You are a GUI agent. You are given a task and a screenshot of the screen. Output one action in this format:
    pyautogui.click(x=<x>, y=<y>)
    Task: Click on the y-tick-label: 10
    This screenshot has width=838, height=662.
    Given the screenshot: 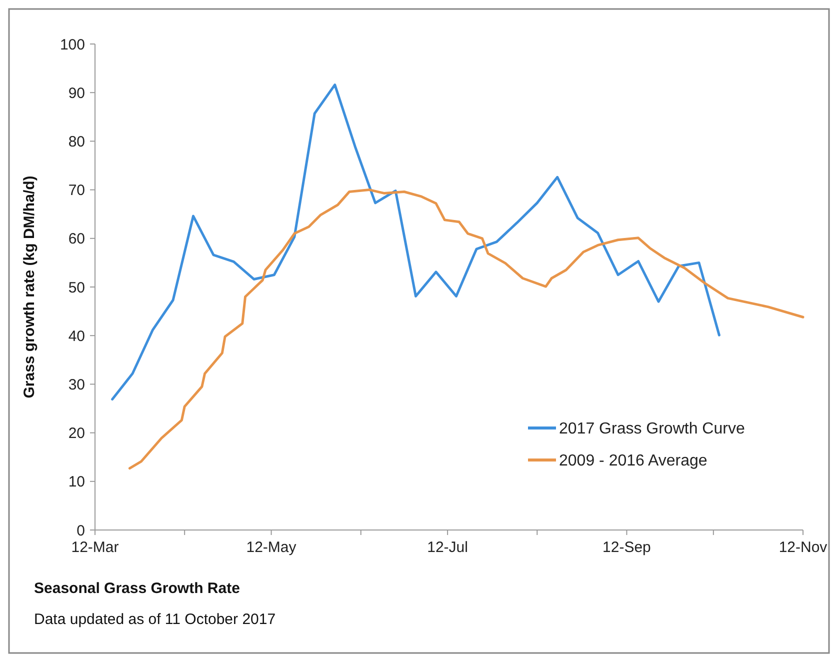 What is the action you would take?
    pyautogui.click(x=76, y=482)
    